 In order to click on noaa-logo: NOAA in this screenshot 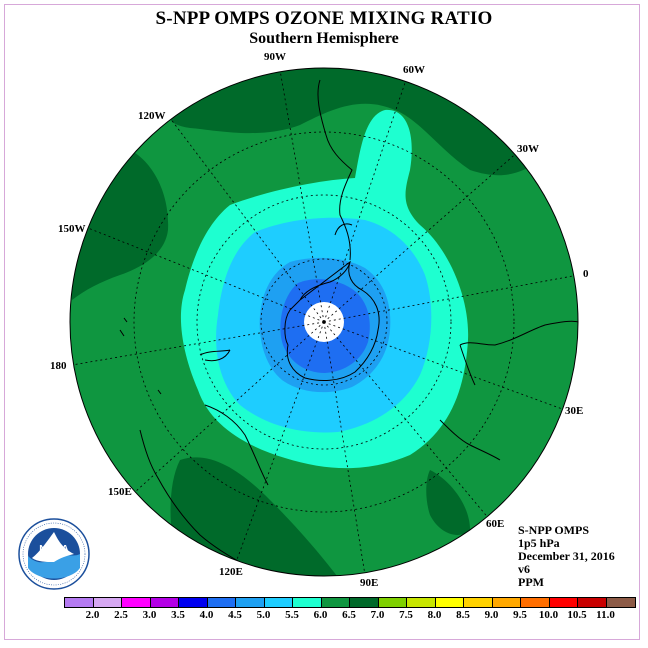, I will do `click(54, 554)`.